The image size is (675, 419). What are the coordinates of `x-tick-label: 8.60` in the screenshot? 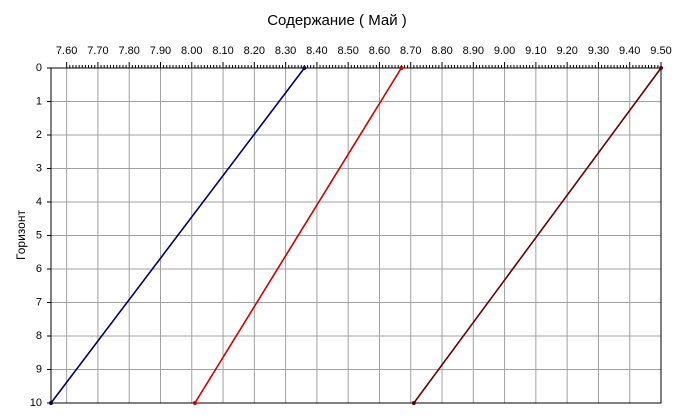 It's located at (379, 51).